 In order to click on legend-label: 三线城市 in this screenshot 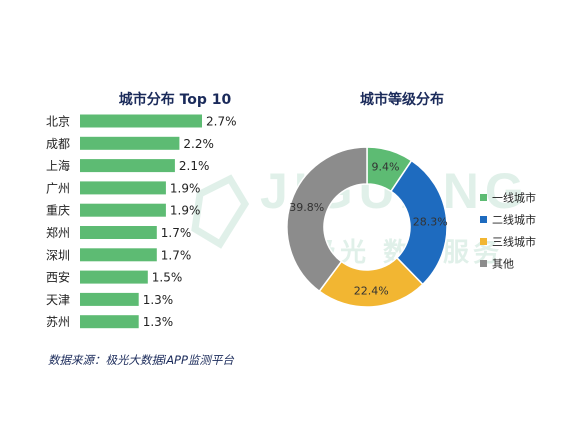, I will do `click(514, 242)`.